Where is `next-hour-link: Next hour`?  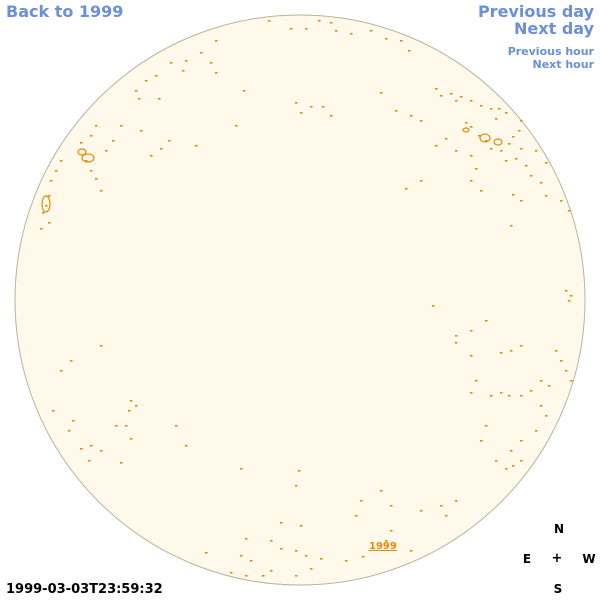
next-hour-link: Next hour is located at coordinates (563, 64).